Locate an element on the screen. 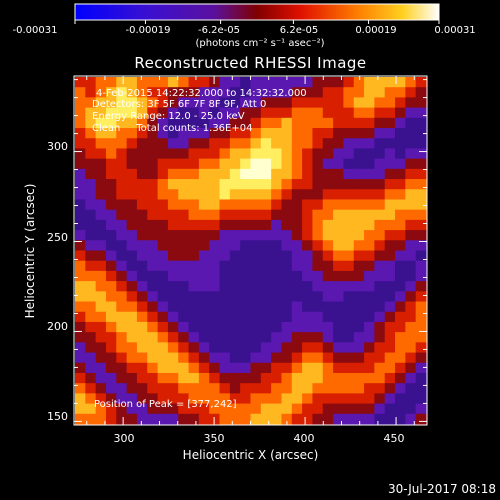  plot-title: Reconstructed RHESSI Image is located at coordinates (250, 63).